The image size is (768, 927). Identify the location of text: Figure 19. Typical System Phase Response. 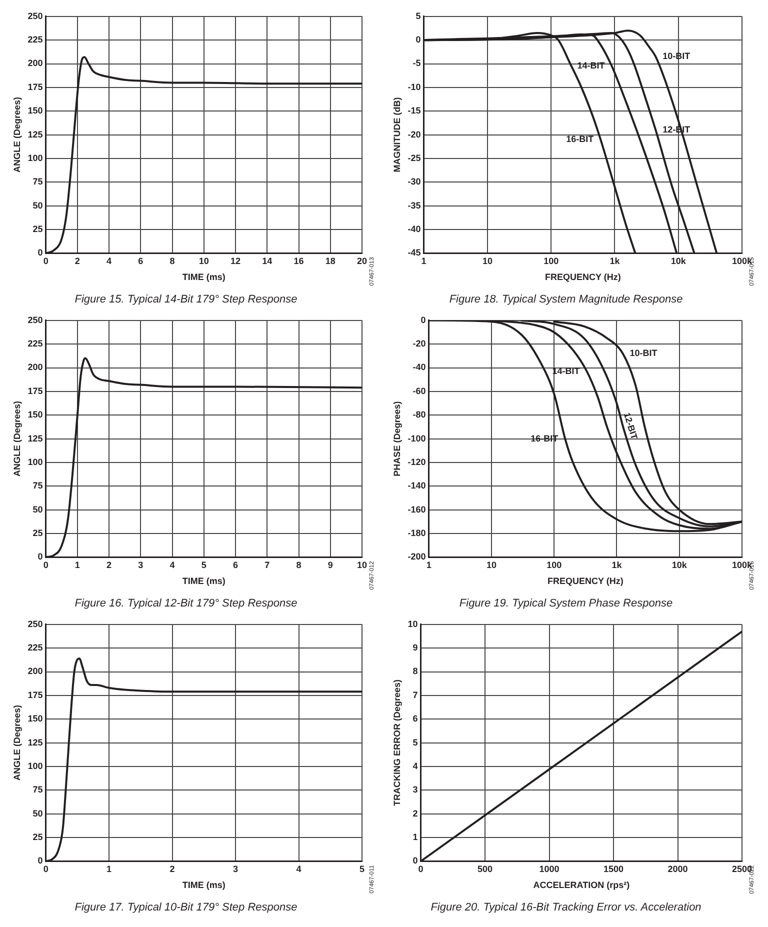
(566, 603).